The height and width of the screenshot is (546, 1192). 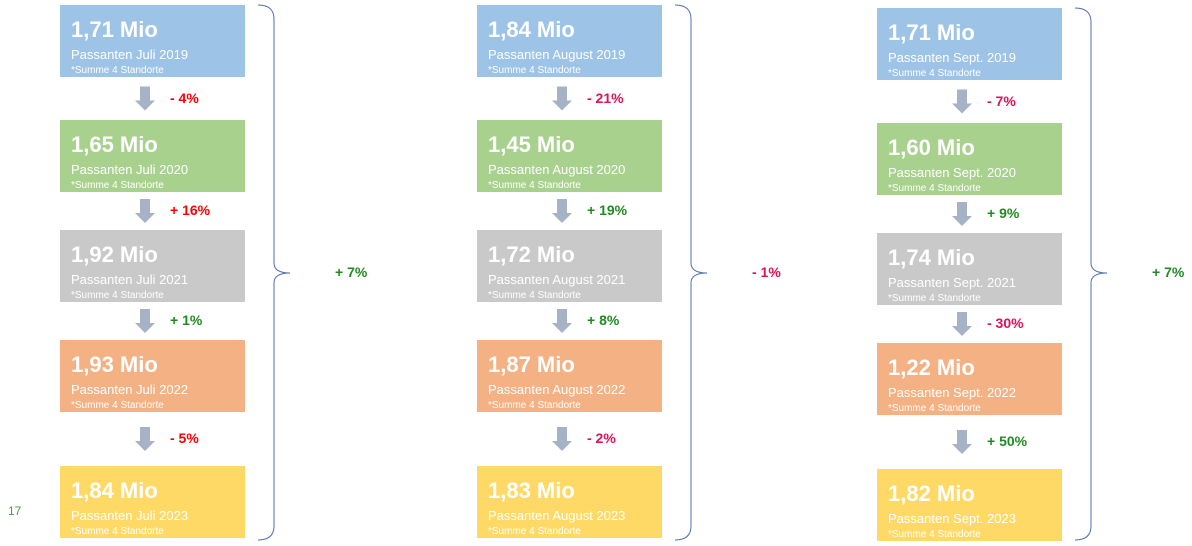 I want to click on change-label: - 5%, so click(x=184, y=438).